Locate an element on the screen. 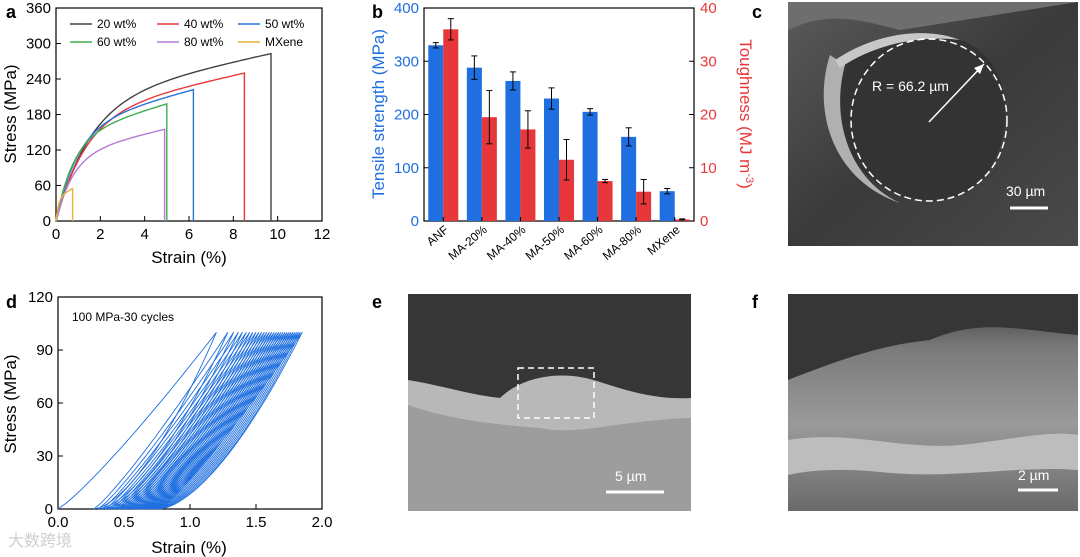  y-tick-label-right-b: 40 is located at coordinates (708, 8).